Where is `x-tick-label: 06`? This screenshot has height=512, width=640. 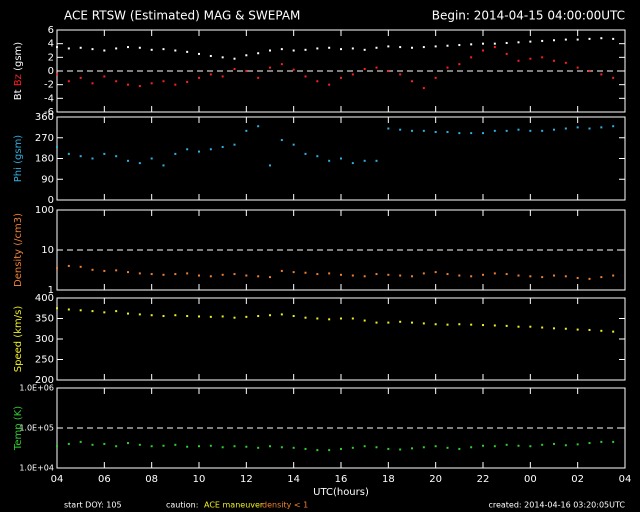
x-tick-label: 06 is located at coordinates (104, 479).